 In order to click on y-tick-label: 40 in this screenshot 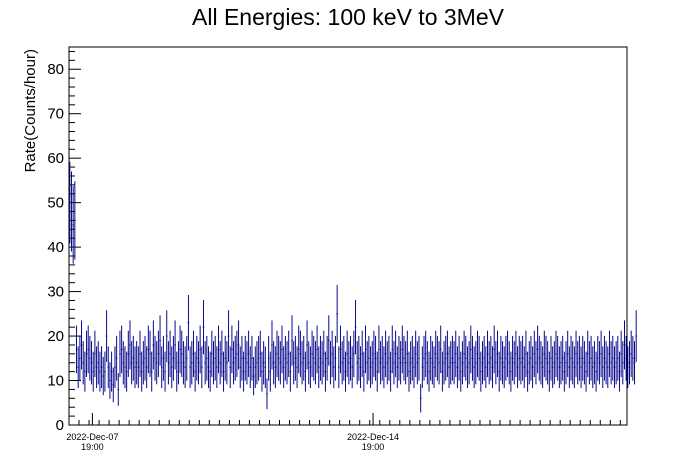, I will do `click(55, 247)`.